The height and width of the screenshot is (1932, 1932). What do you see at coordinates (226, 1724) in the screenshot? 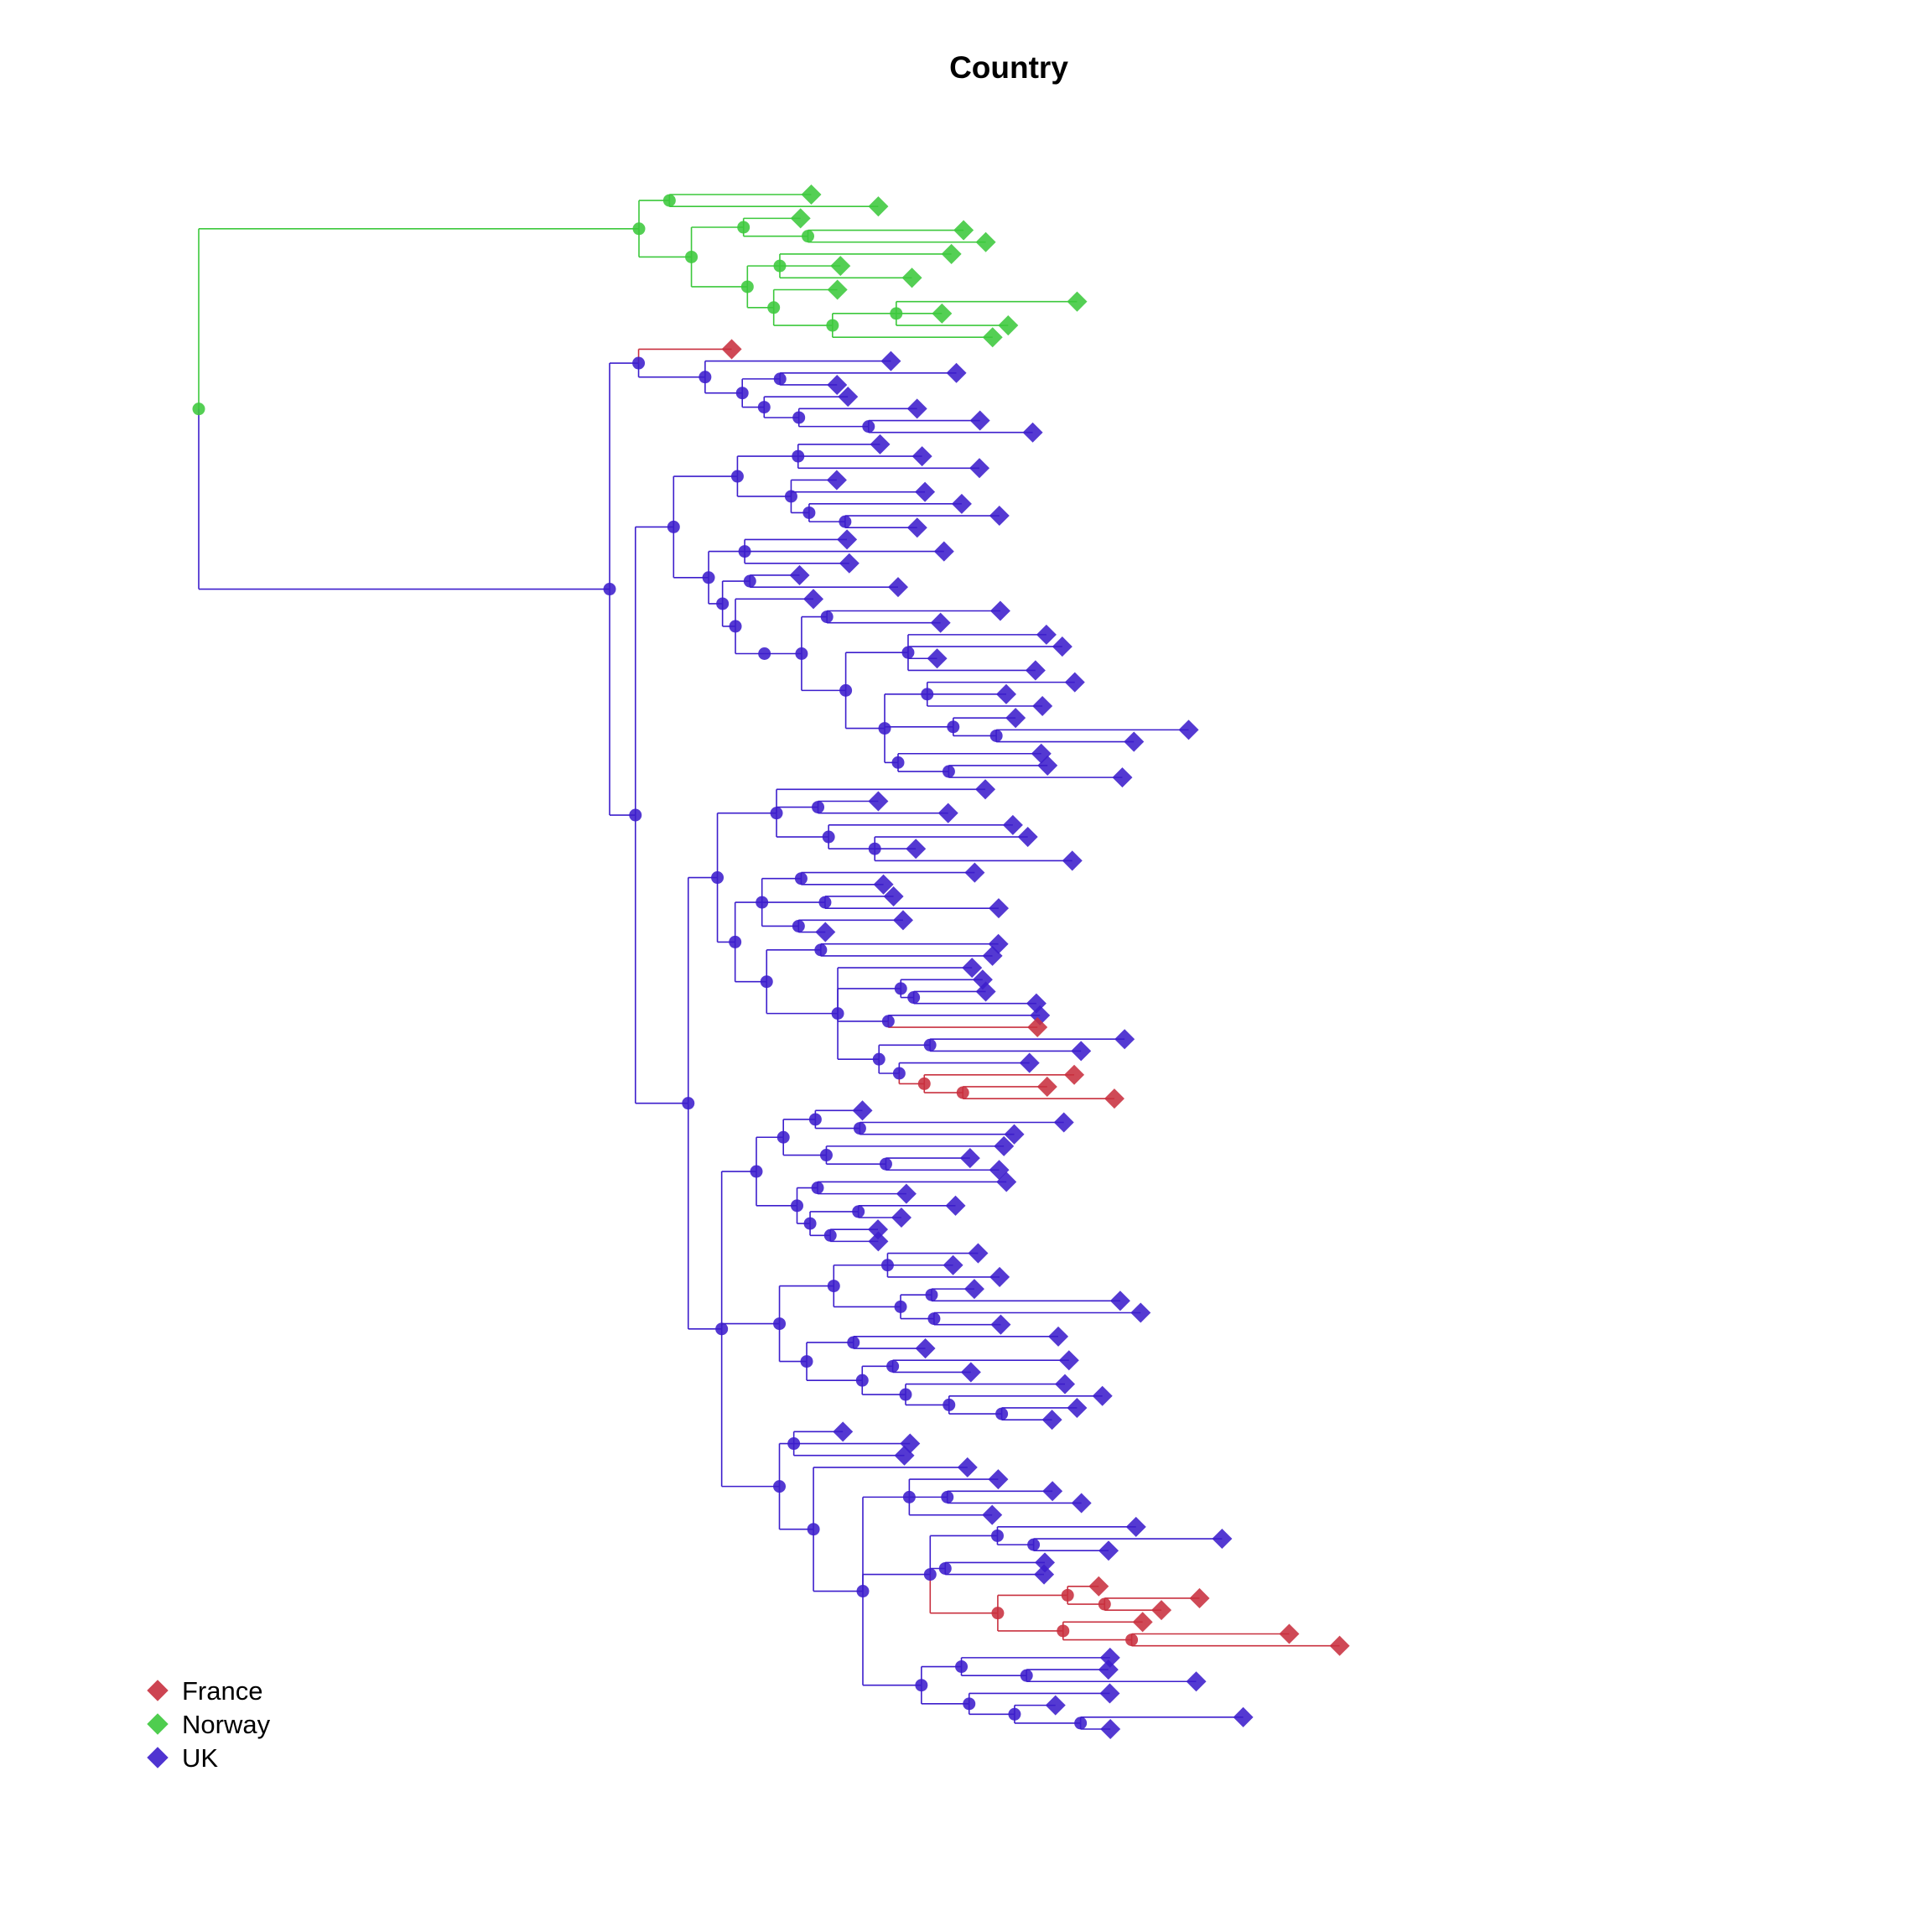
I see `legend-label-norway: Norway` at bounding box center [226, 1724].